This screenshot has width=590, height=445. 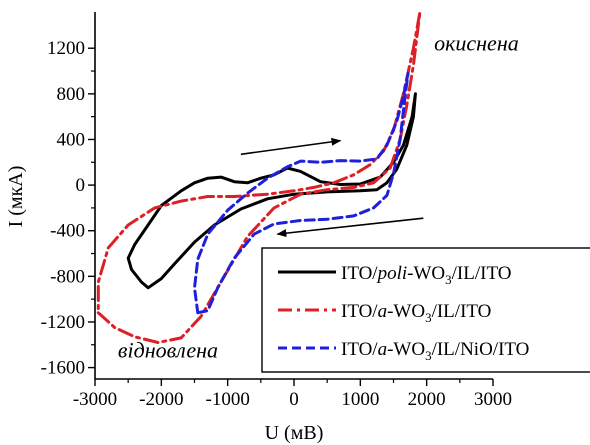 What do you see at coordinates (67, 276) in the screenshot?
I see `y-tick-label: -800` at bounding box center [67, 276].